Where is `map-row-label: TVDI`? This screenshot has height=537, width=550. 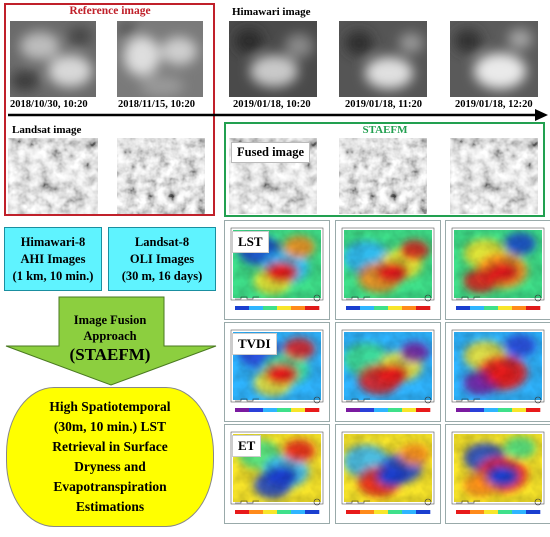 map-row-label: TVDI is located at coordinates (254, 344).